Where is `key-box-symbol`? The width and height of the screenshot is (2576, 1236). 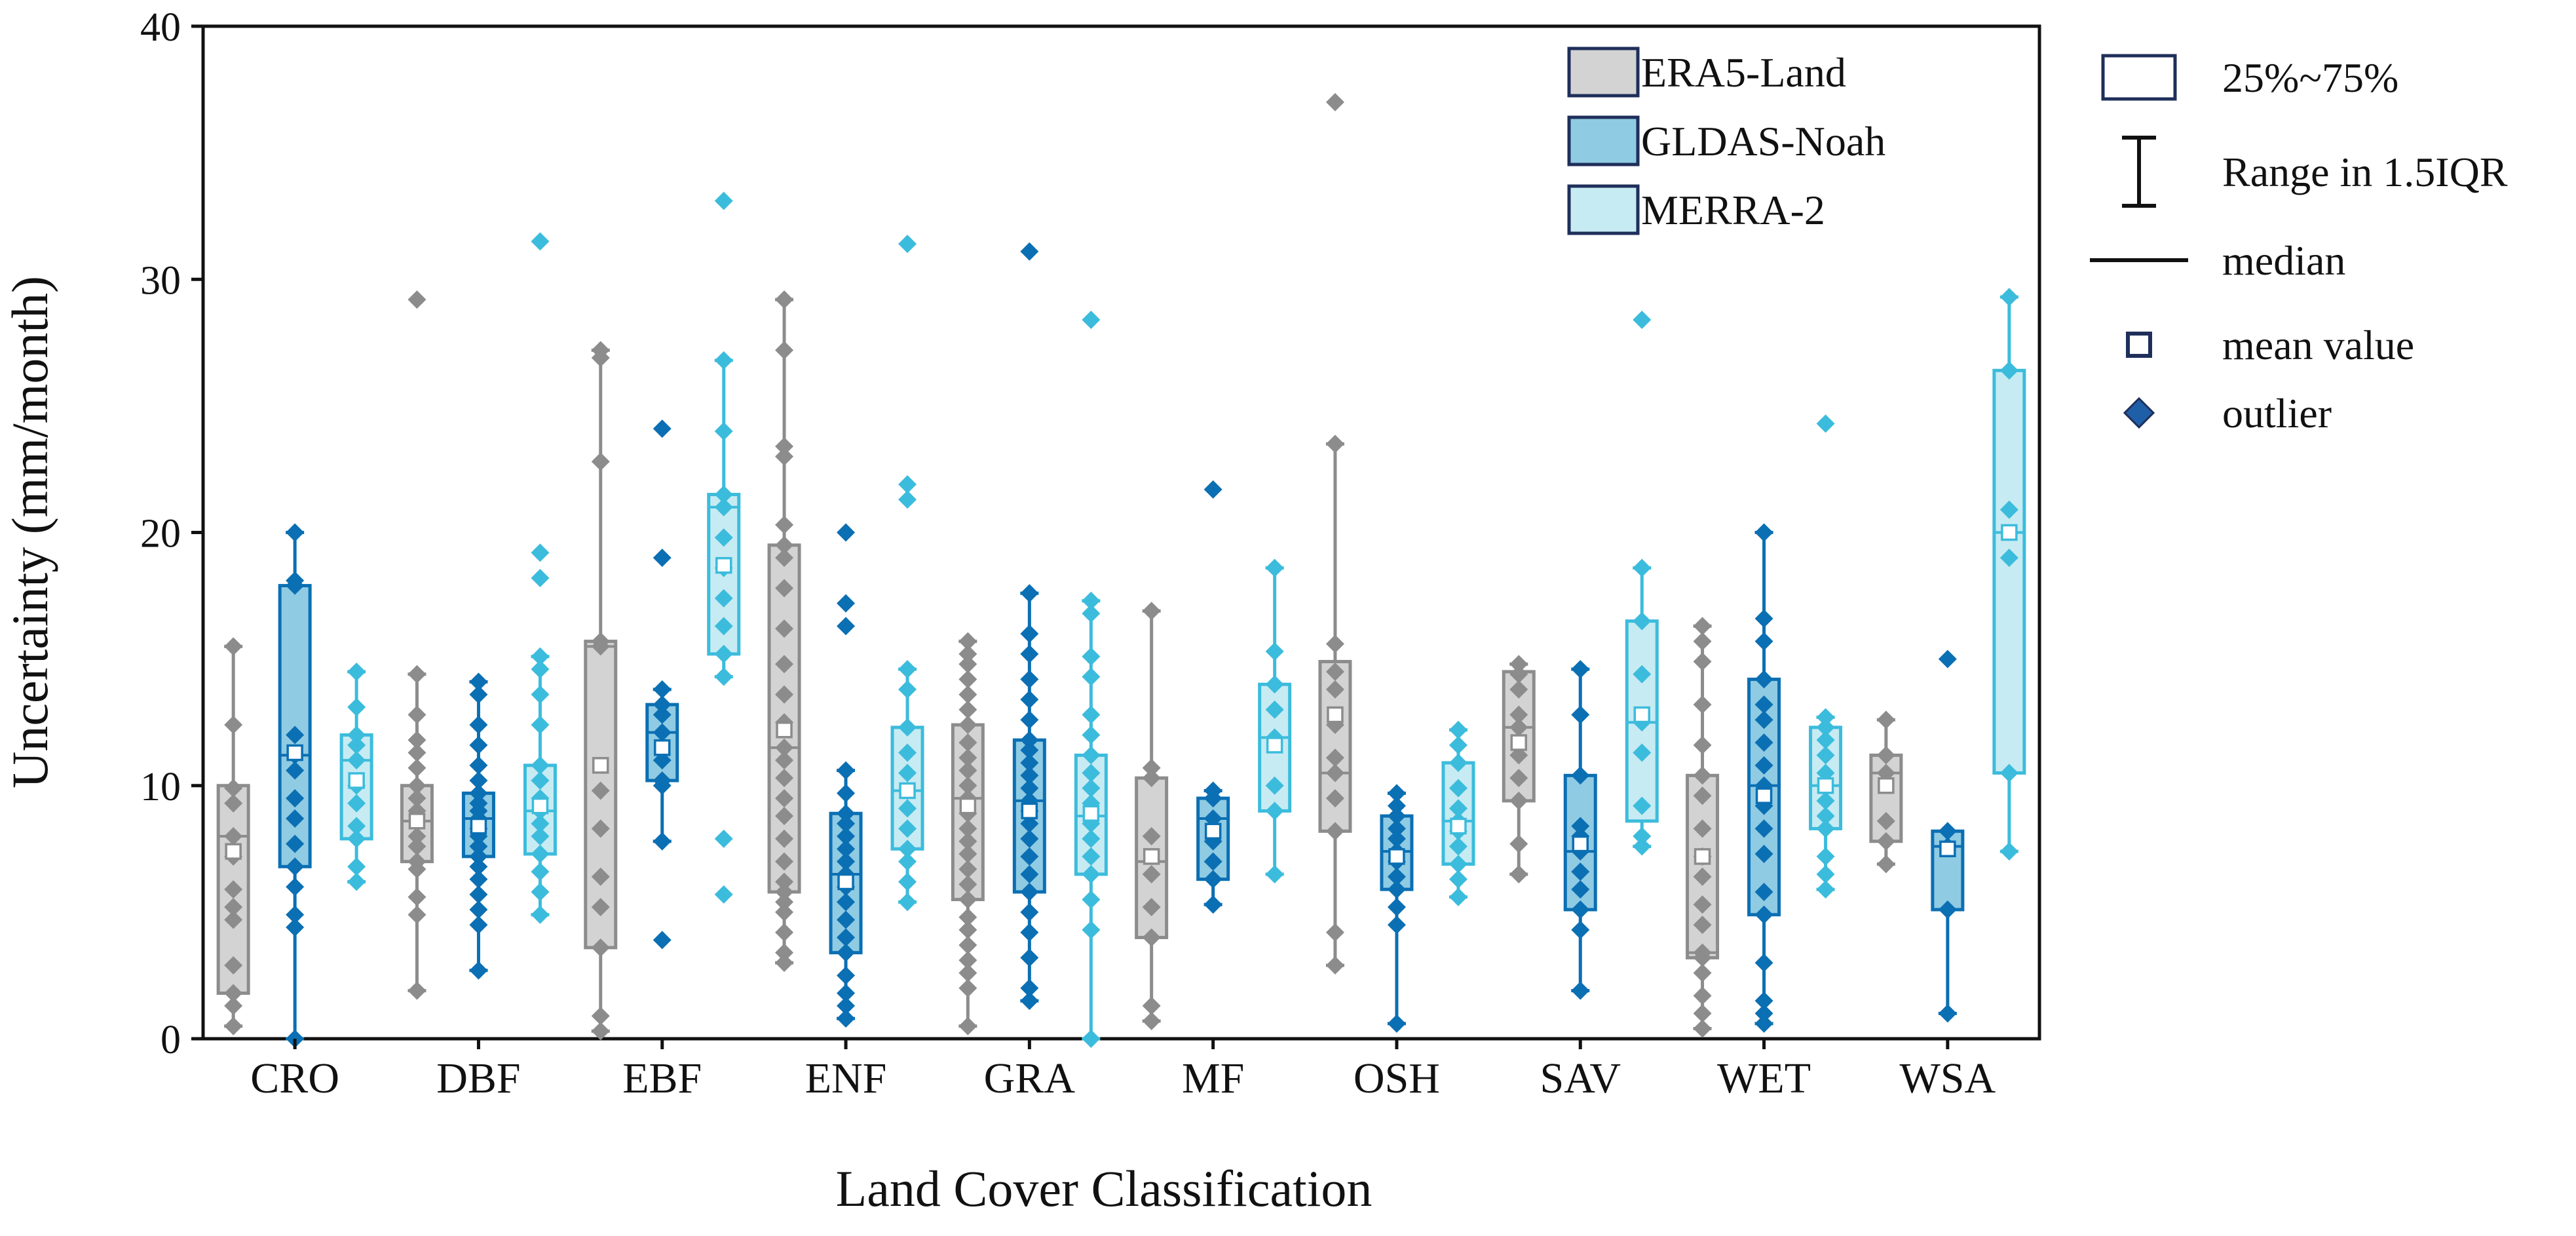 key-box-symbol is located at coordinates (2139, 77).